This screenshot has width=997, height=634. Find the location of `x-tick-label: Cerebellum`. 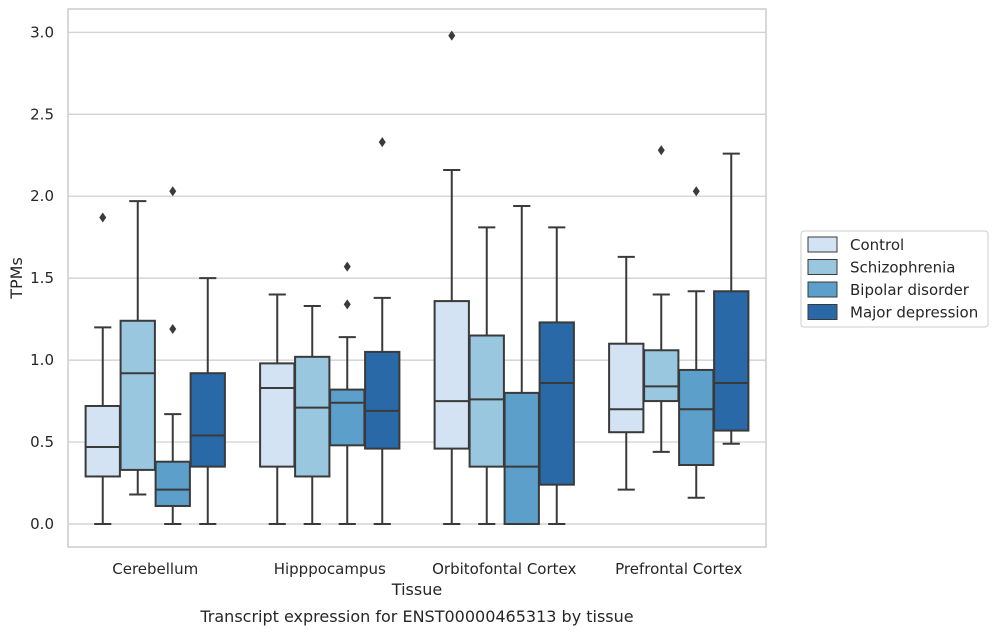

x-tick-label: Cerebellum is located at coordinates (155, 569).